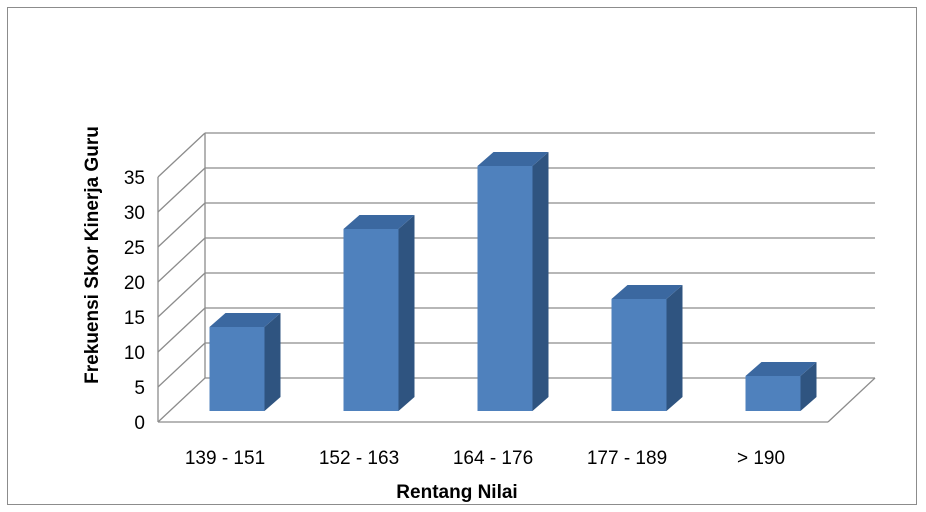 This screenshot has height=512, width=926. I want to click on x-tick-label: 152 - 163, so click(359, 458).